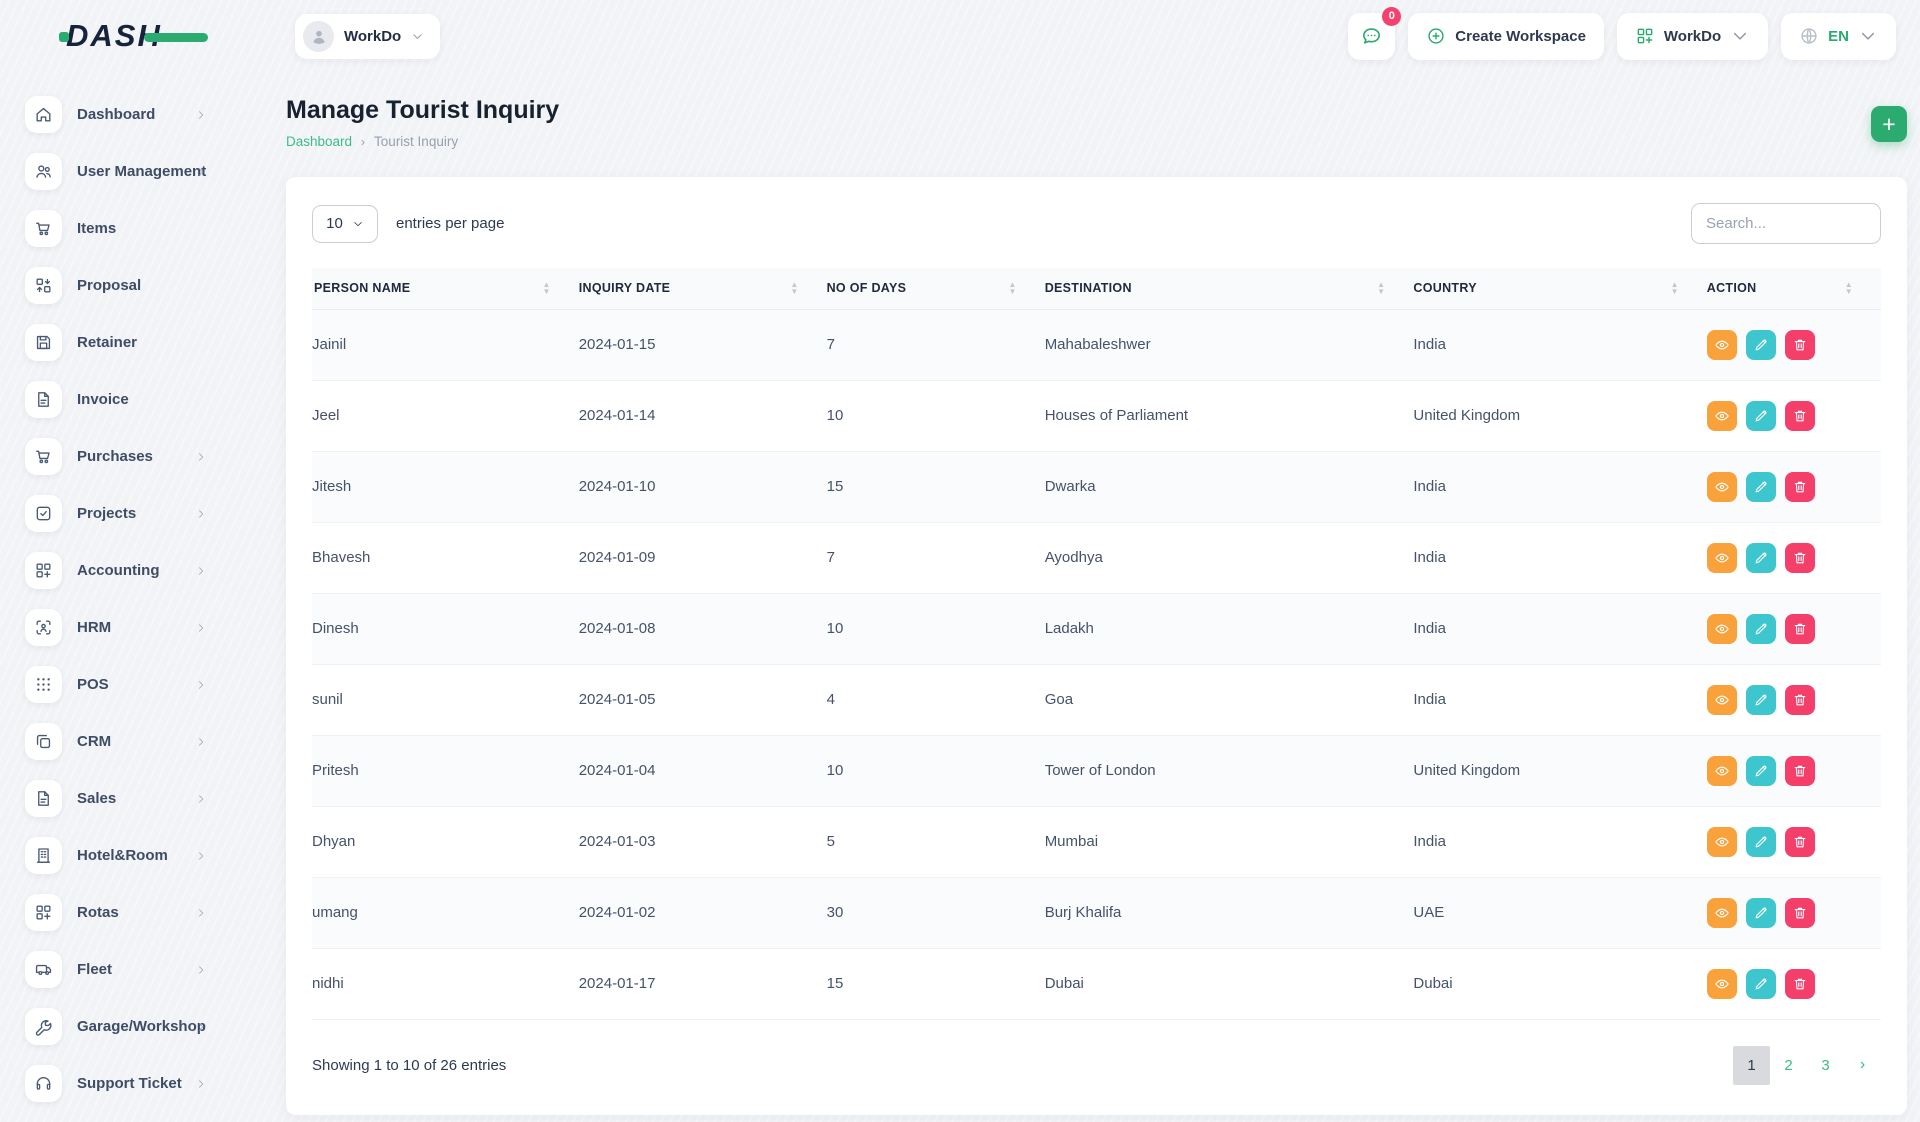 The height and width of the screenshot is (1122, 1920). What do you see at coordinates (1096, 1065) in the screenshot?
I see `table-footer: Showing 1 to 10 of 26 entries 1 2 3 ›` at bounding box center [1096, 1065].